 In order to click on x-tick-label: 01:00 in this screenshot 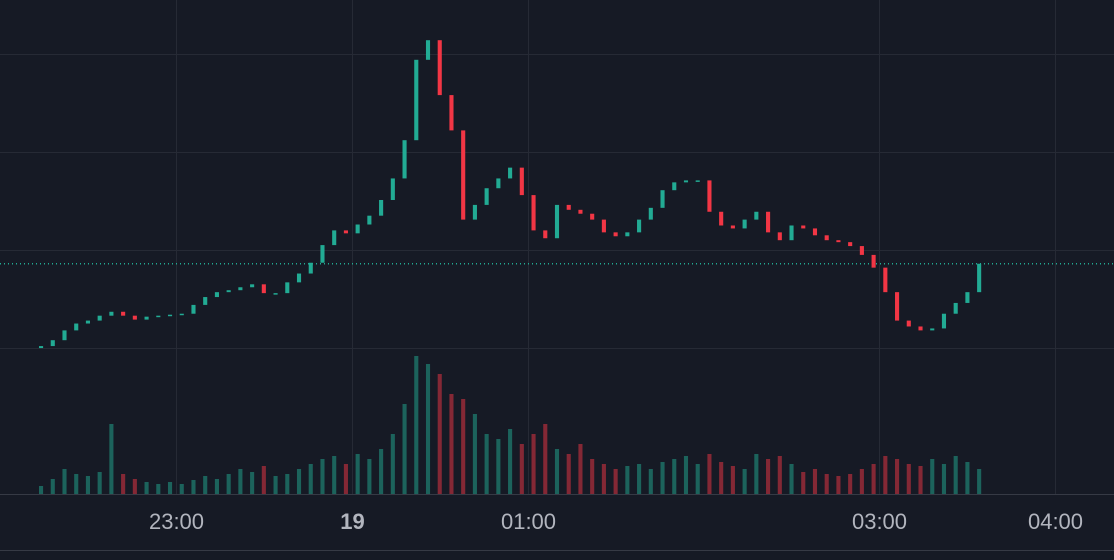, I will do `click(528, 521)`.